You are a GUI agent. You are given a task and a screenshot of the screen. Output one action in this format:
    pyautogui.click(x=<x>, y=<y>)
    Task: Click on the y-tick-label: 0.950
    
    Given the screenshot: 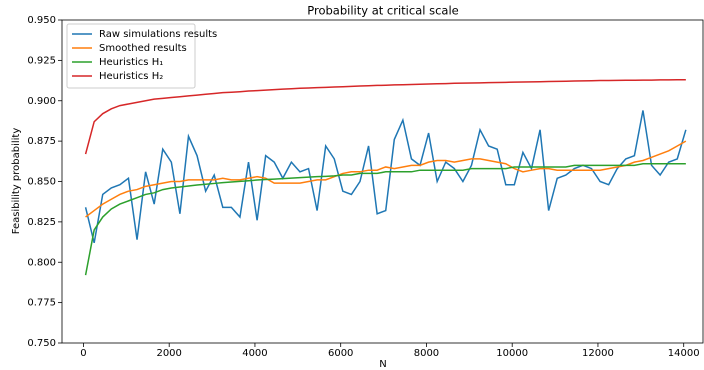 What is the action you would take?
    pyautogui.click(x=41, y=20)
    